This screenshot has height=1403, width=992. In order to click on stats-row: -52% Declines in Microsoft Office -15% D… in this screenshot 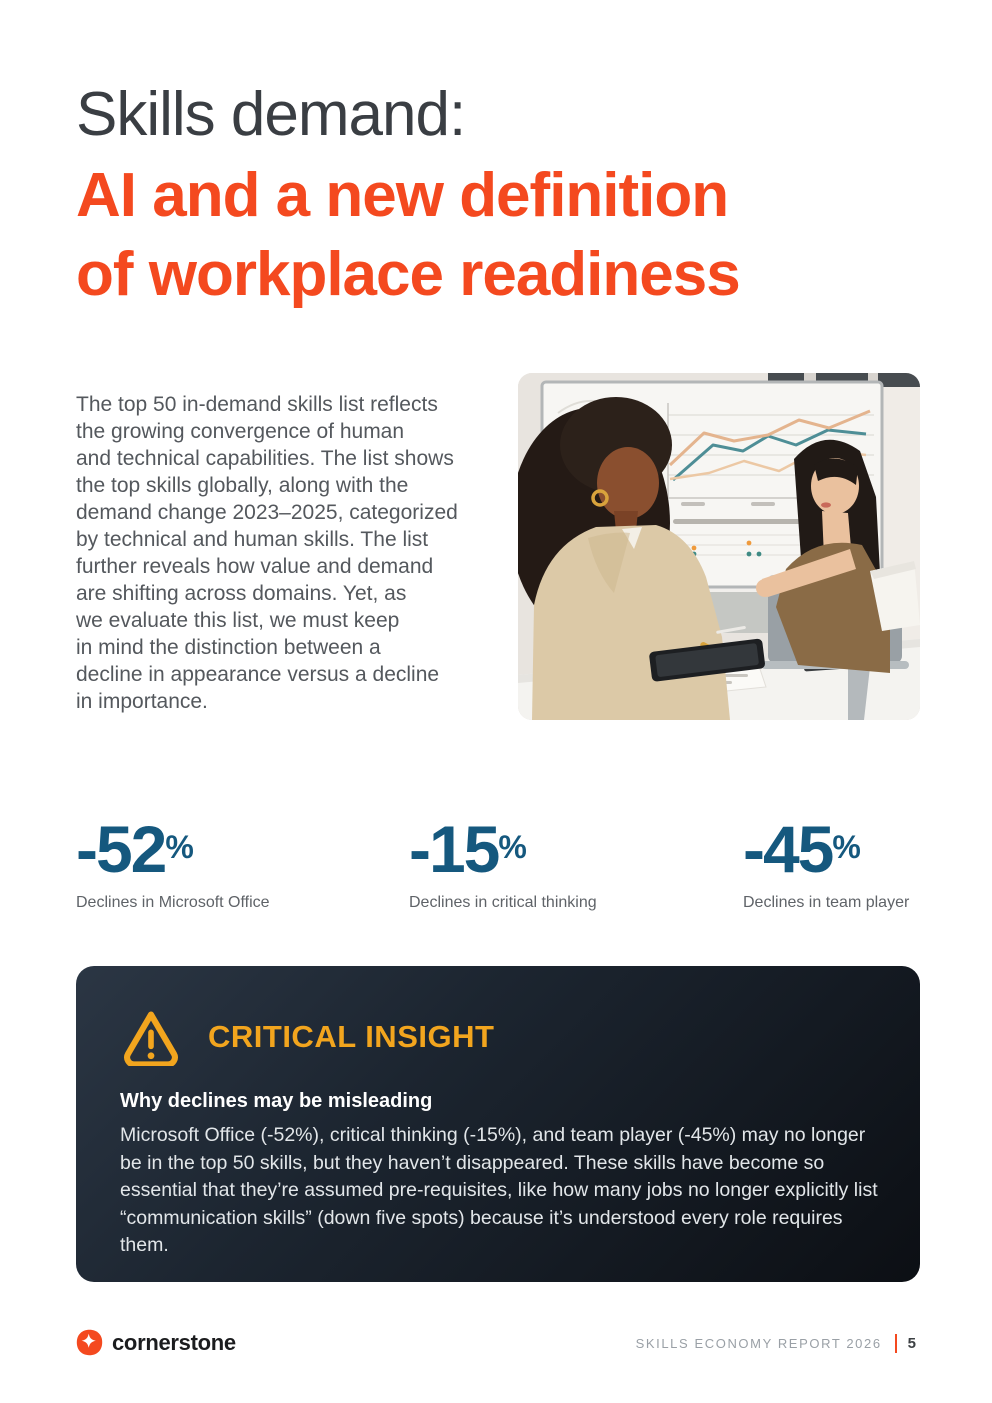, I will do `click(496, 866)`.